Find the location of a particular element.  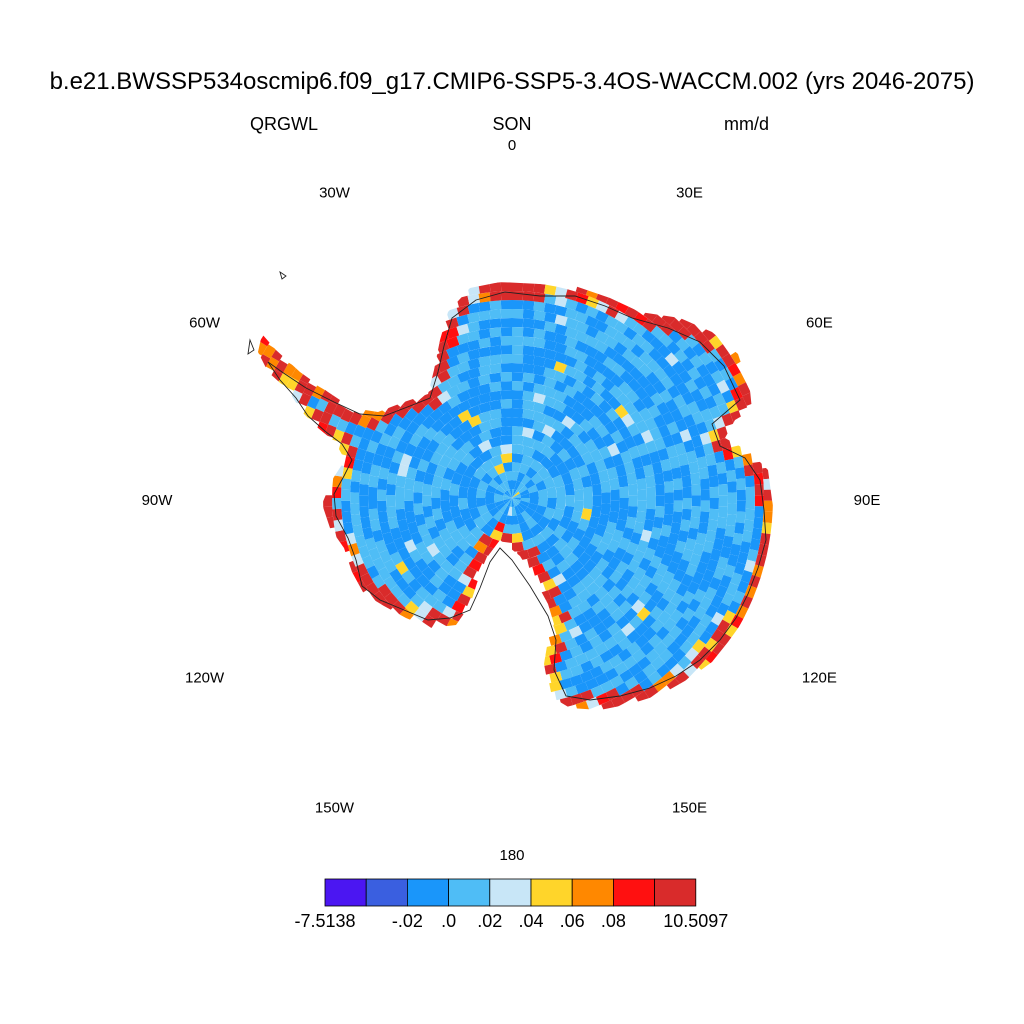

colorbar-label: -.02 is located at coordinates (407, 921).